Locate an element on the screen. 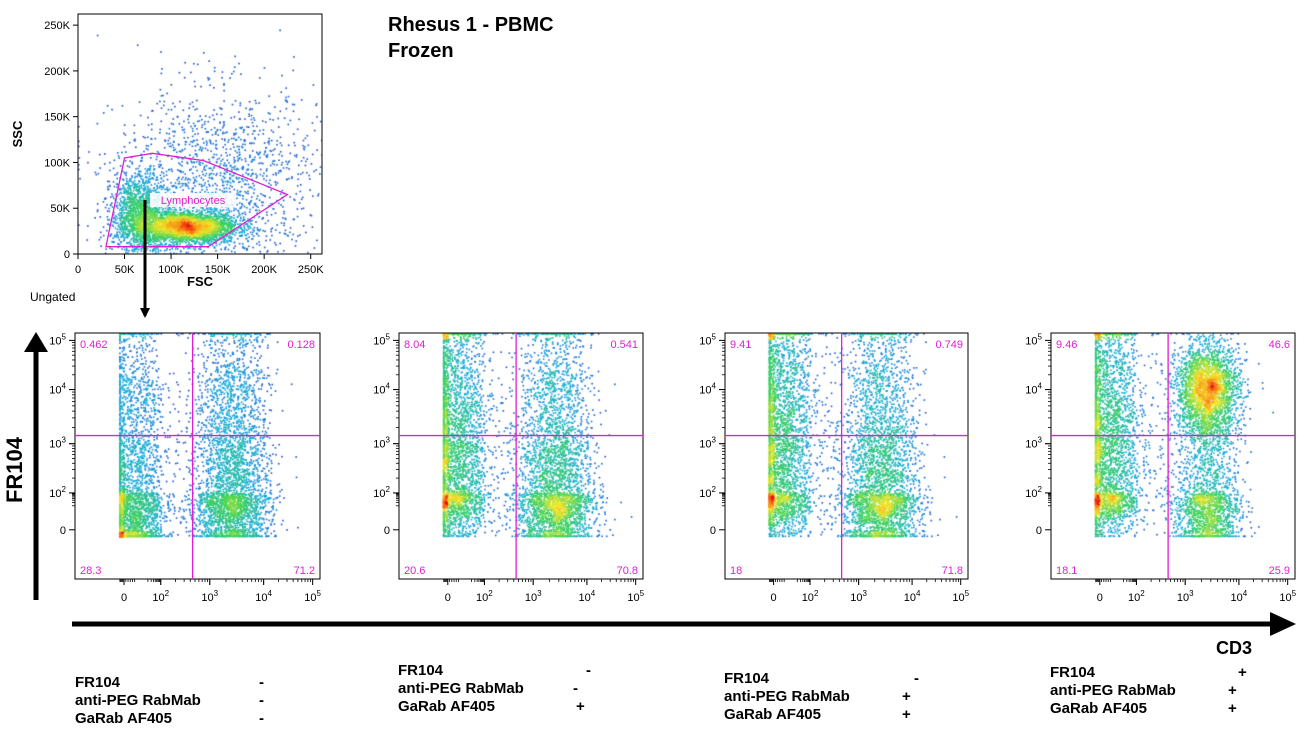 The height and width of the screenshot is (734, 1308). cd3-axis-label: CD3 is located at coordinates (1234, 648).